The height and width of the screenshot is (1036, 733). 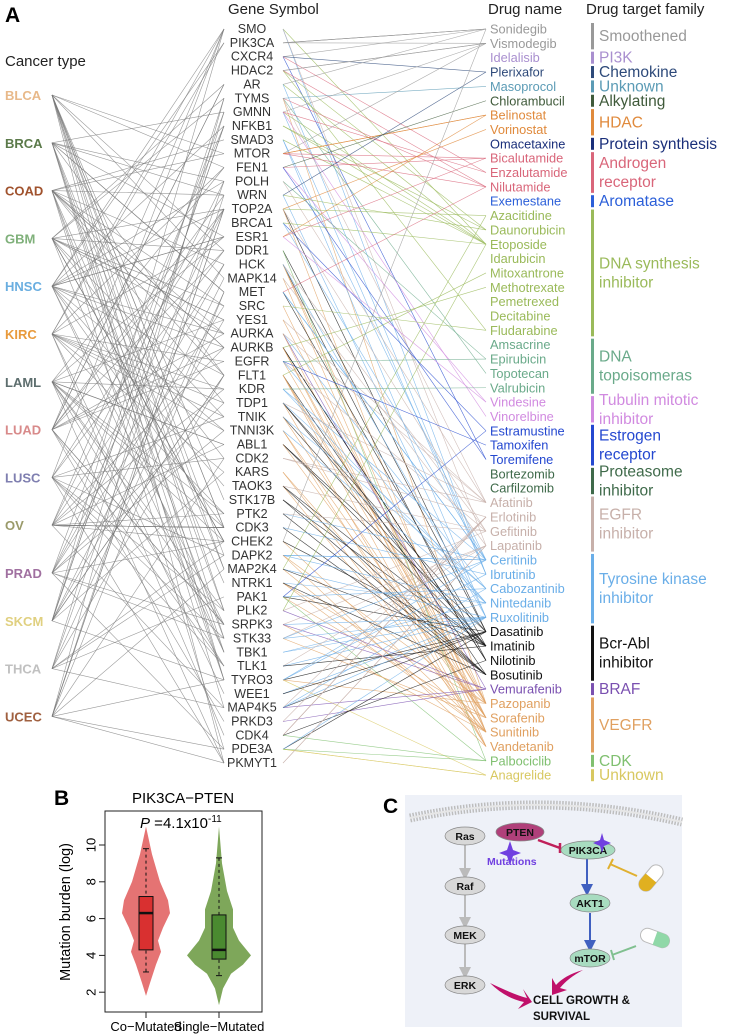 I want to click on gene-map4k5: MAP4K5, so click(x=251, y=708).